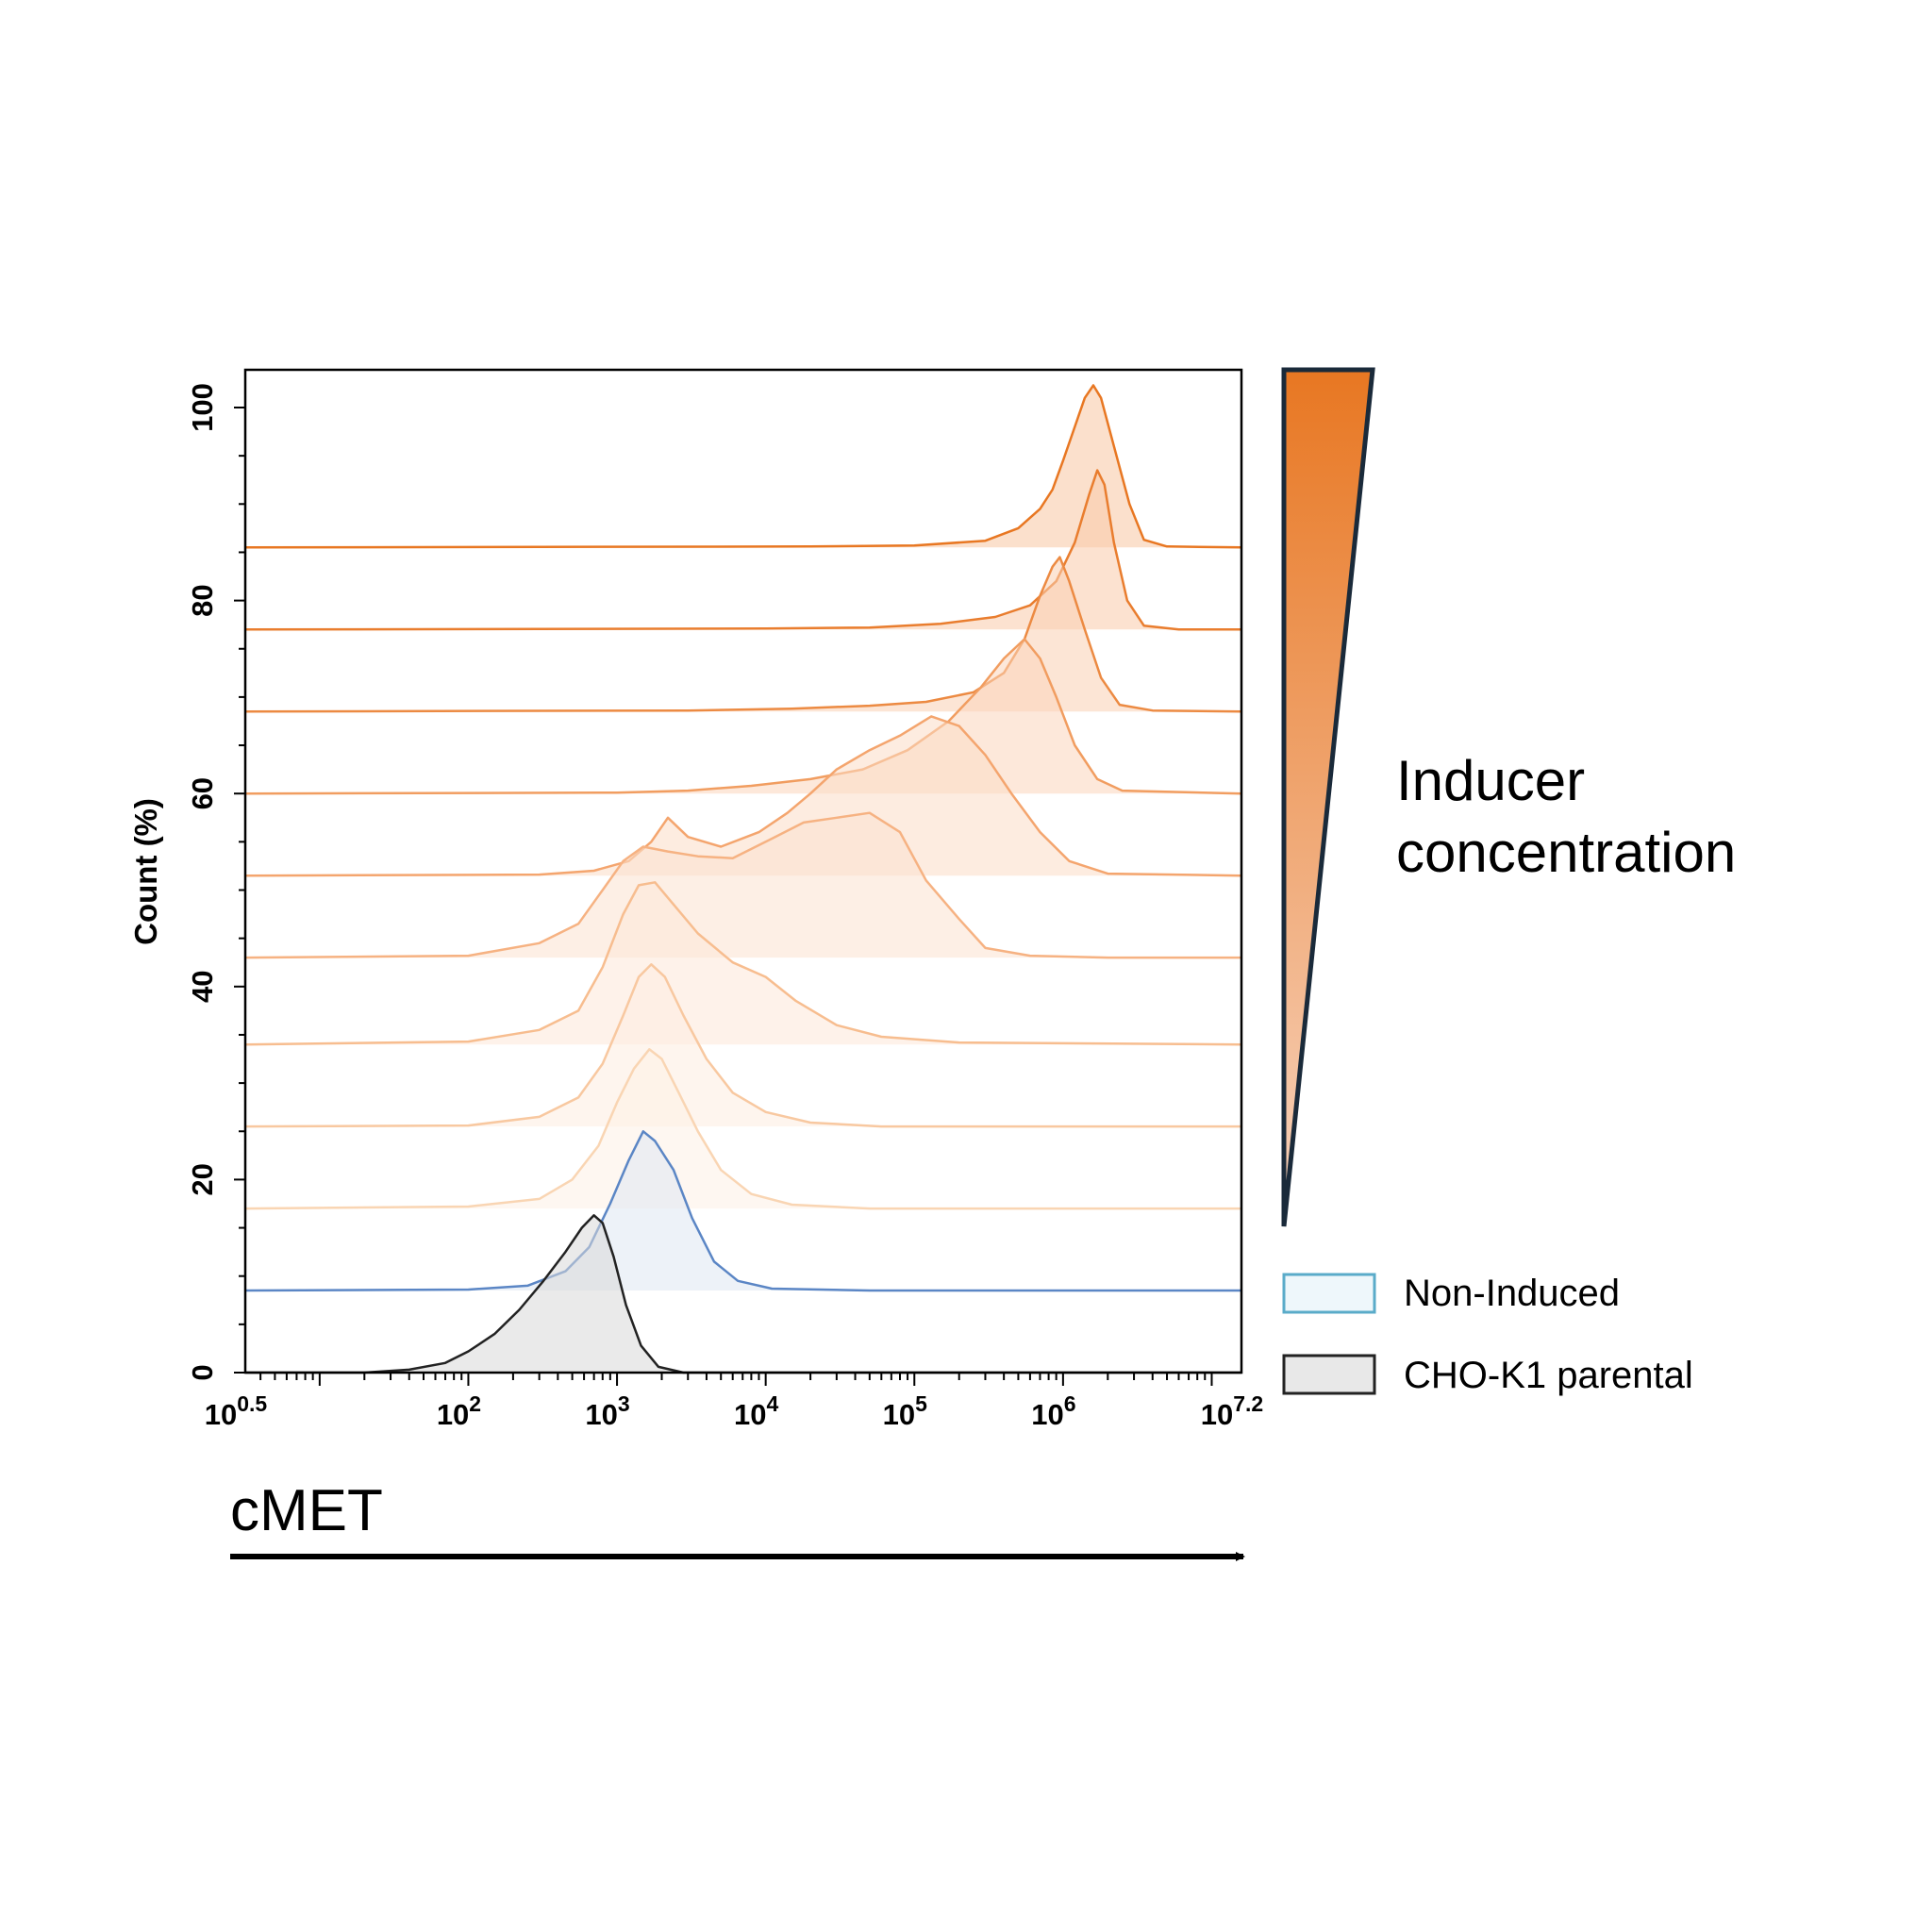 Image resolution: width=1932 pixels, height=1932 pixels. I want to click on y-tick-label: 40, so click(202, 987).